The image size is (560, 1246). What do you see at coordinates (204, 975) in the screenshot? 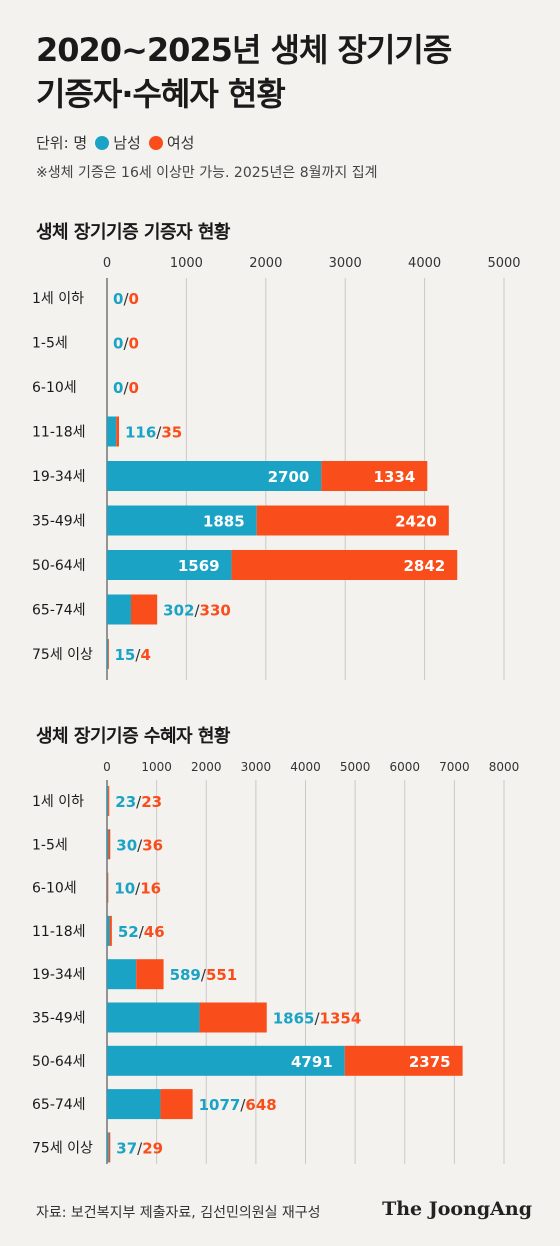
I see `data-label-pair: 589/551` at bounding box center [204, 975].